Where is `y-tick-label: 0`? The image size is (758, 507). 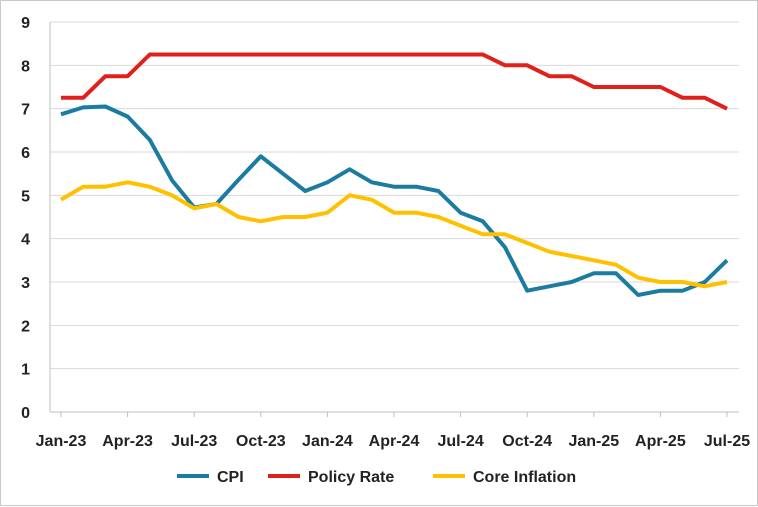
y-tick-label: 0 is located at coordinates (25, 413).